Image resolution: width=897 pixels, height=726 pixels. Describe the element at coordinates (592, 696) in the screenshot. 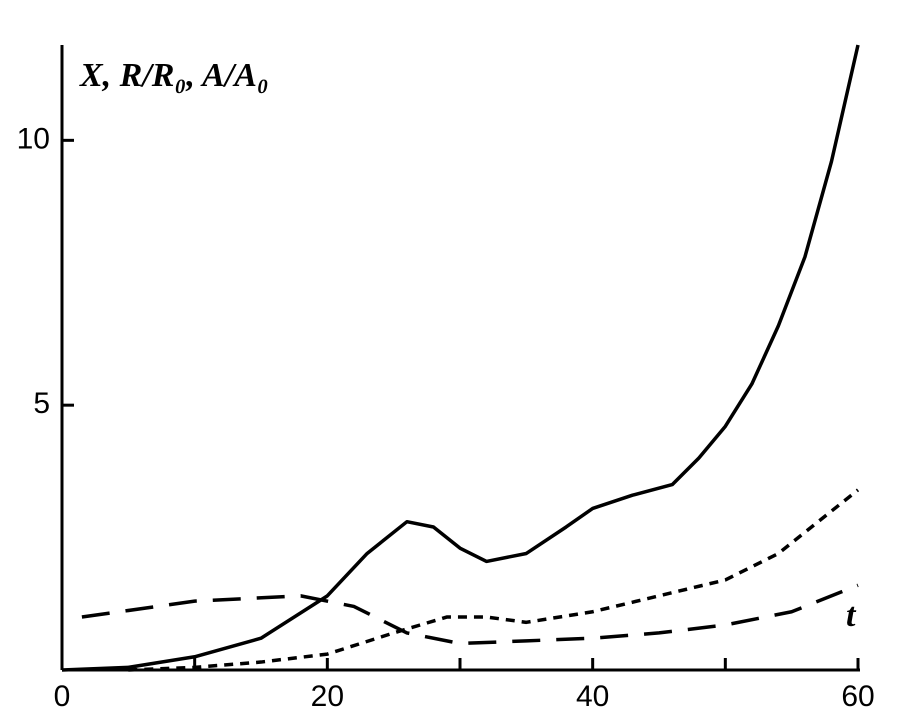

I see `x-tick-label: 40` at that location.